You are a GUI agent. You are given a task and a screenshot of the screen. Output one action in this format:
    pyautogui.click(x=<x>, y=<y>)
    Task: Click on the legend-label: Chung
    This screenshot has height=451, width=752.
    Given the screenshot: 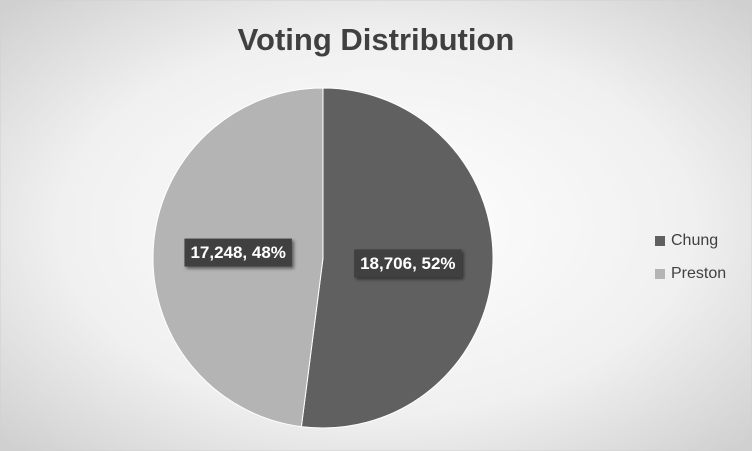 What is the action you would take?
    pyautogui.click(x=694, y=240)
    